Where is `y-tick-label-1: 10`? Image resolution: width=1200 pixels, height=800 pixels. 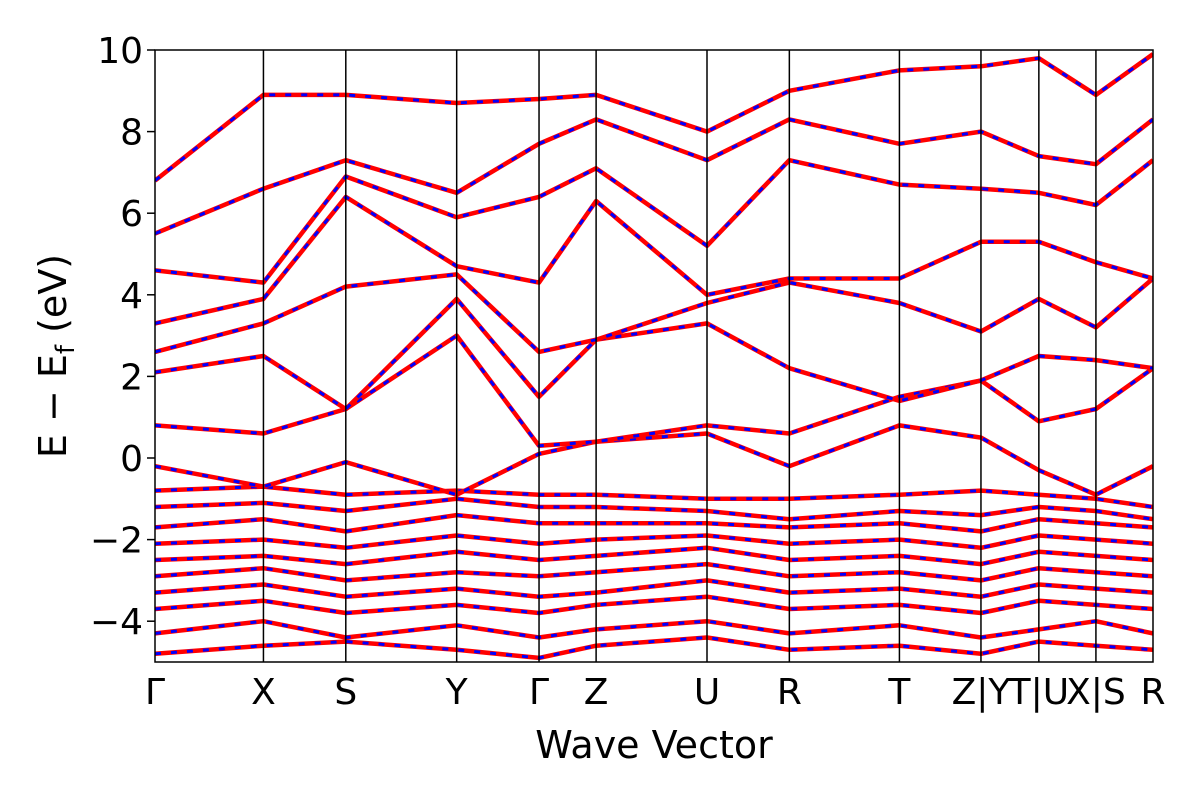 y-tick-label-1: 10 is located at coordinates (120, 51).